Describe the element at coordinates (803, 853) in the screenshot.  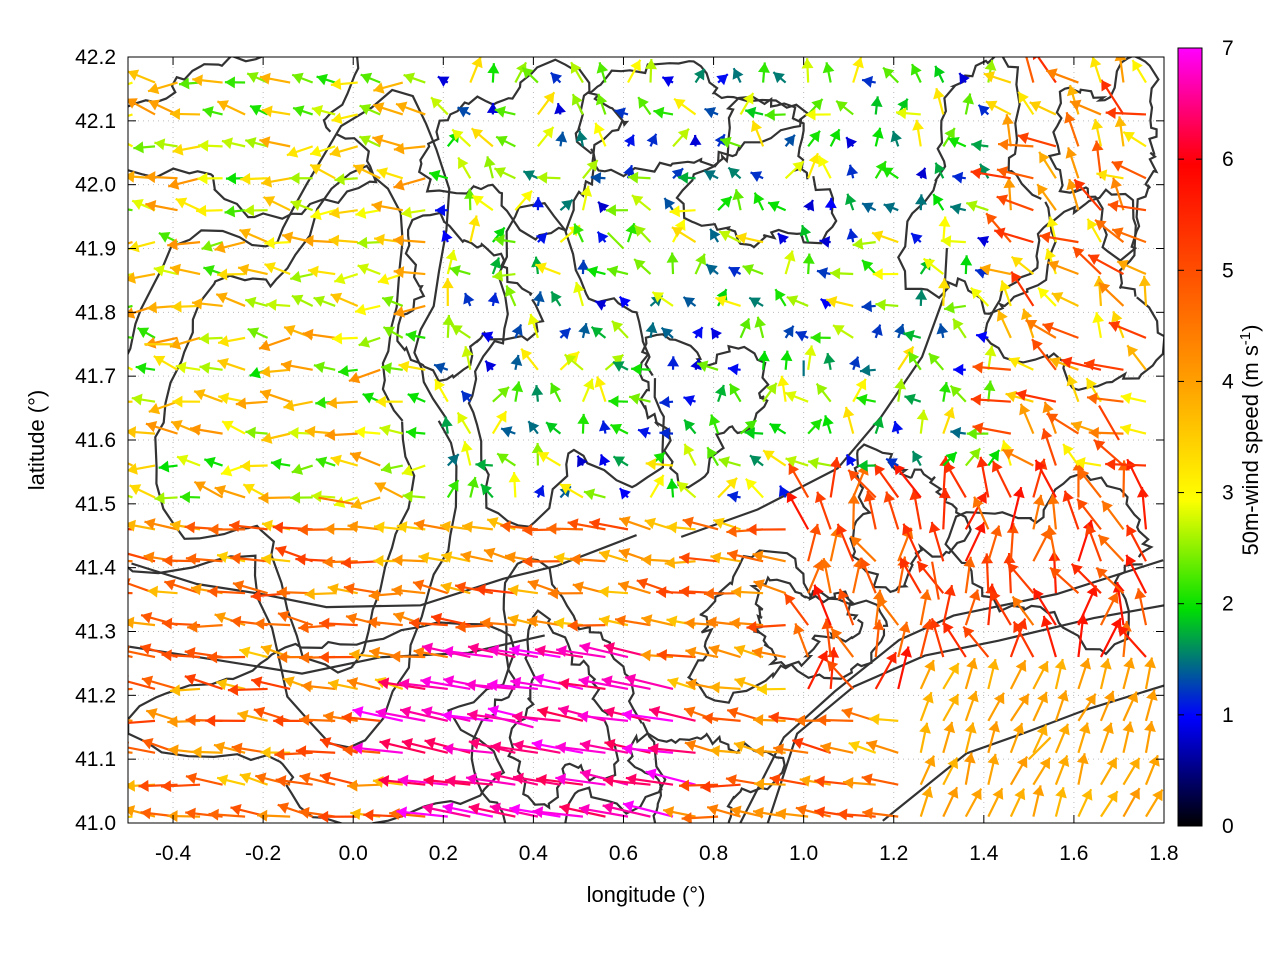
I see `x-tick-label: 1.0` at that location.